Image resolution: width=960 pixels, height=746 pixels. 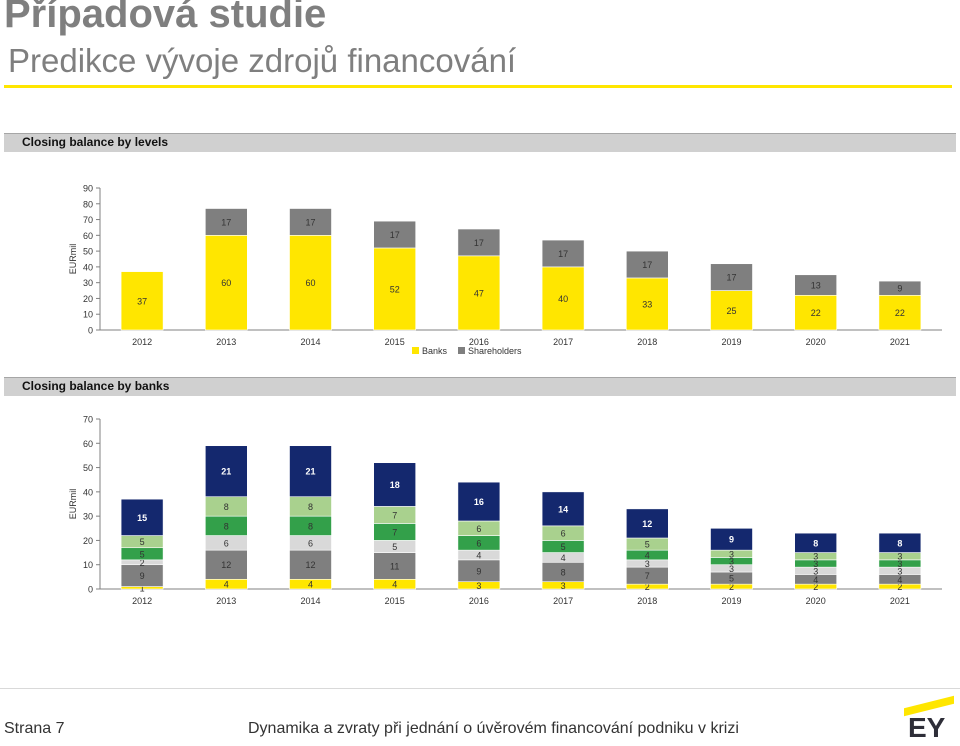 I want to click on chart2-x-tick-label: 2017, so click(x=563, y=601).